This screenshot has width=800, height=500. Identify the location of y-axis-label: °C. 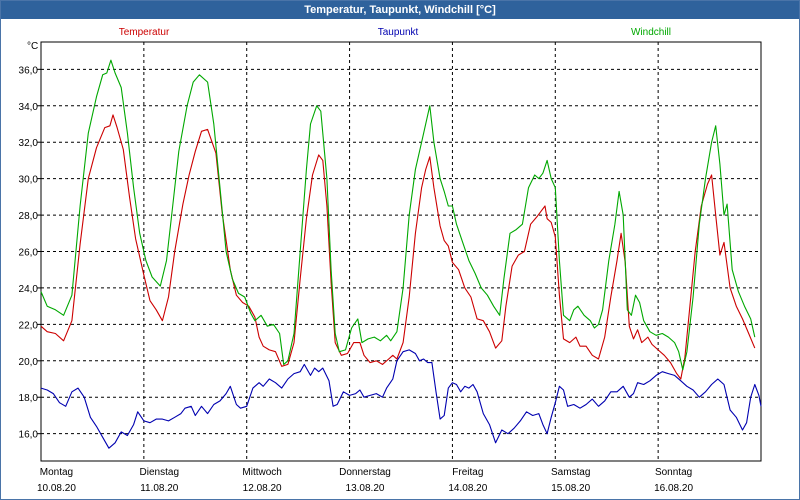
(32, 46).